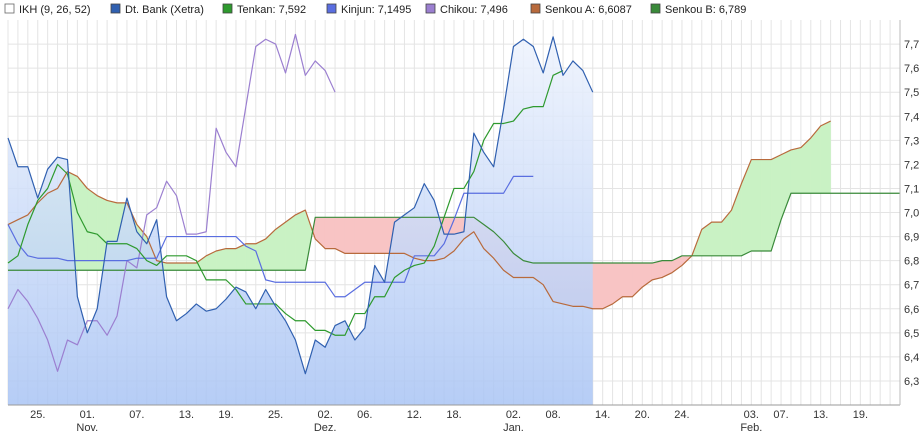 This screenshot has width=922, height=435. Describe the element at coordinates (364, 415) in the screenshot. I see `x-tick-label: 06.` at that location.